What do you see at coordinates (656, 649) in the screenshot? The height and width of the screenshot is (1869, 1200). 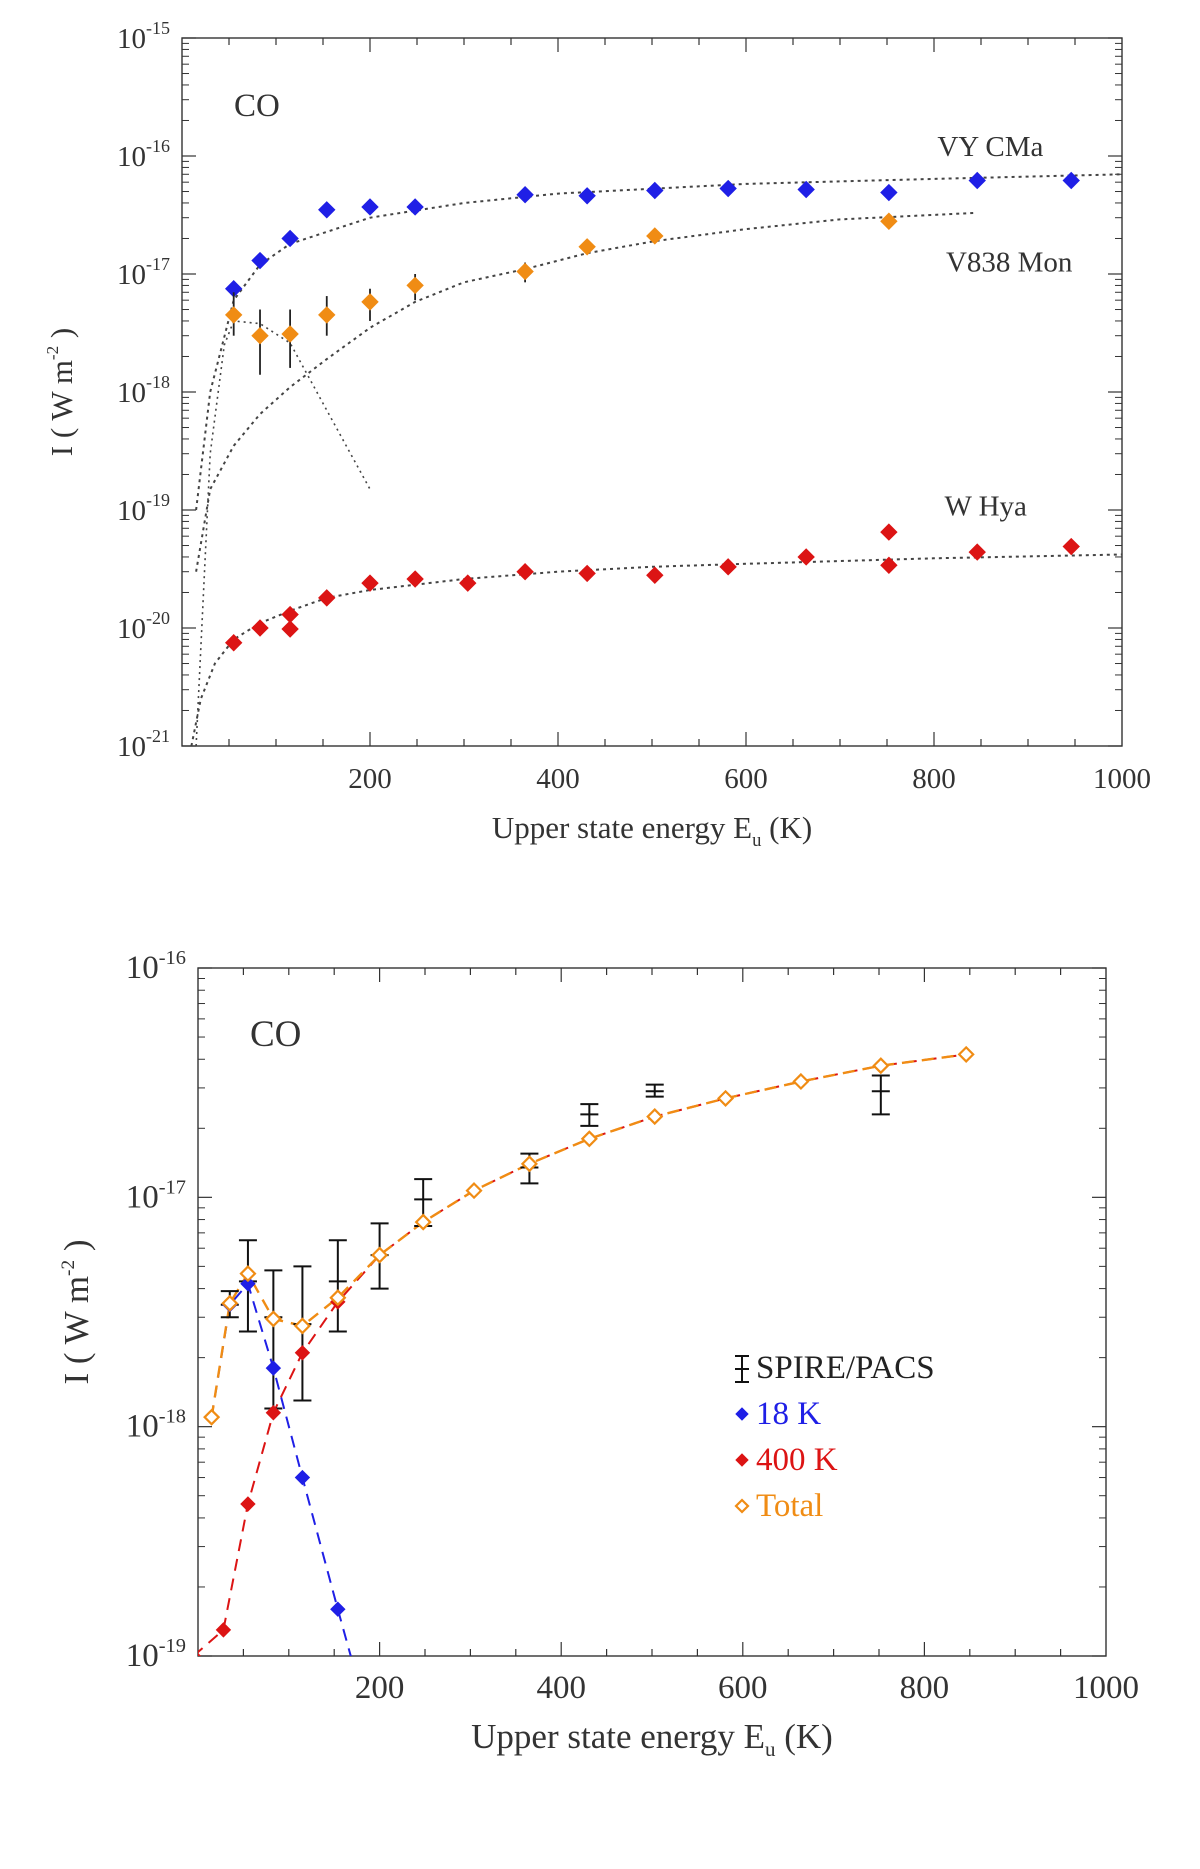 I see `fit-curve-w-hya` at bounding box center [656, 649].